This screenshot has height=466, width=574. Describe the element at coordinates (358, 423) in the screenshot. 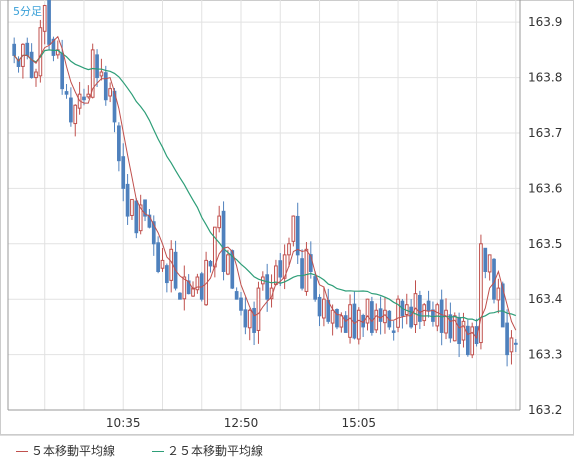

I see `x-tick-label: 15:05` at that location.